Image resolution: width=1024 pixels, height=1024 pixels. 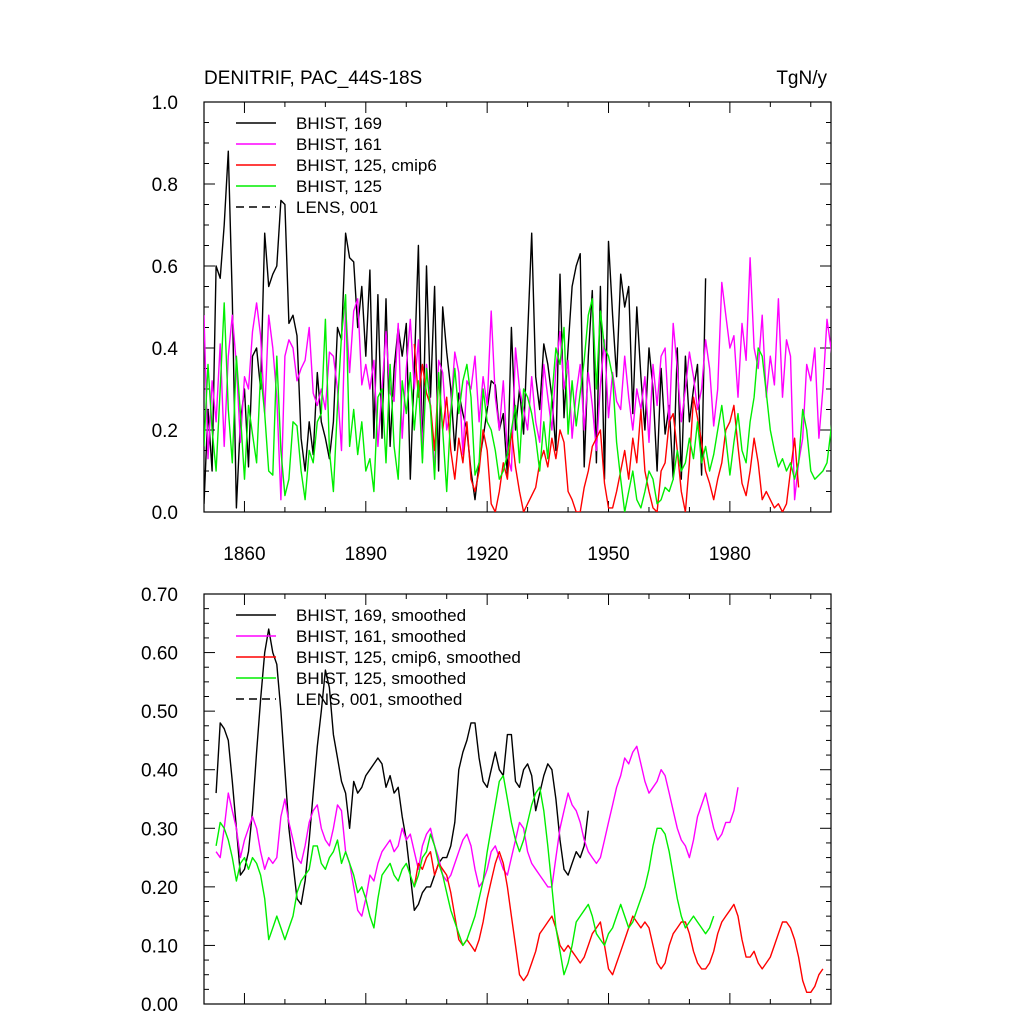 What do you see at coordinates (165, 267) in the screenshot?
I see `y-tick-label: 0.6` at bounding box center [165, 267].